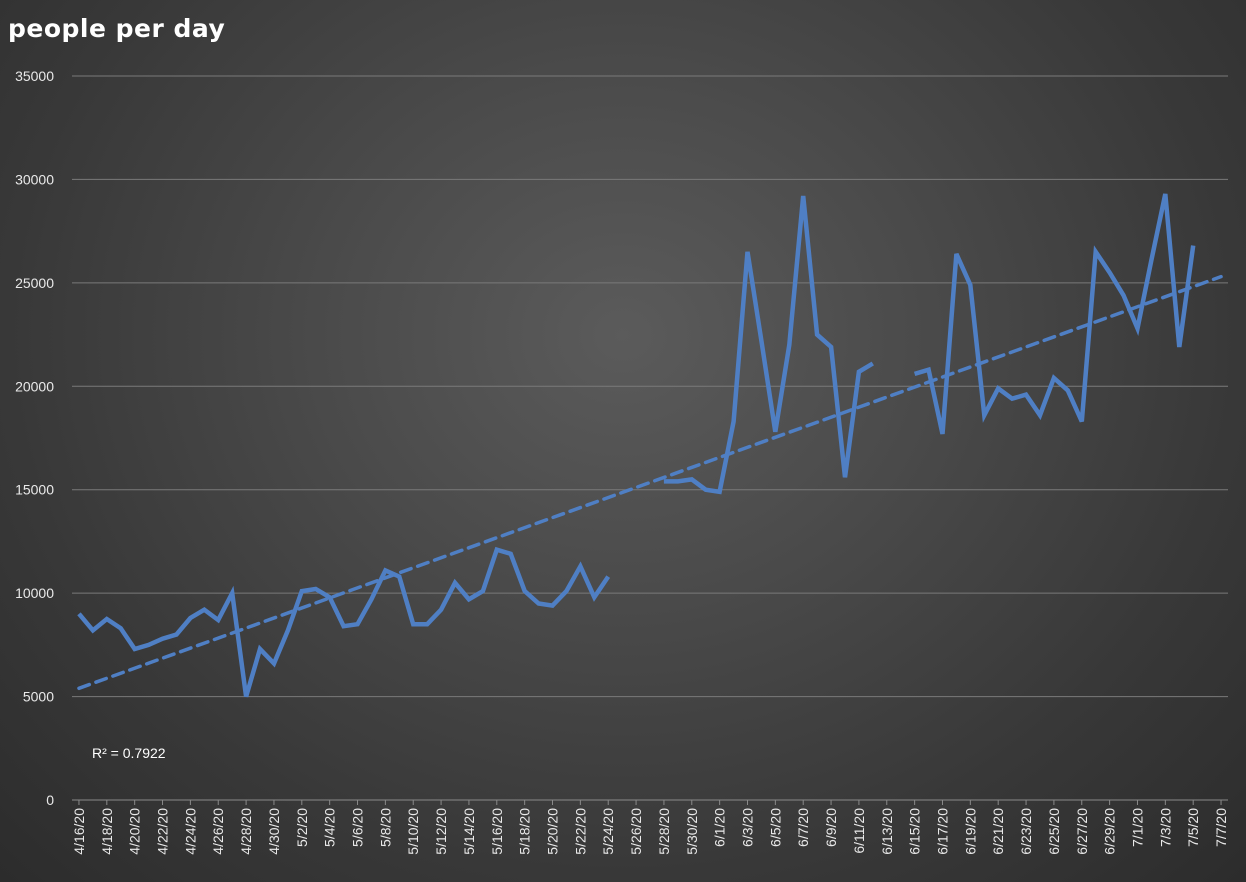 Image resolution: width=1246 pixels, height=882 pixels. What do you see at coordinates (302, 827) in the screenshot?
I see `x-tick-label: 5/2/20` at bounding box center [302, 827].